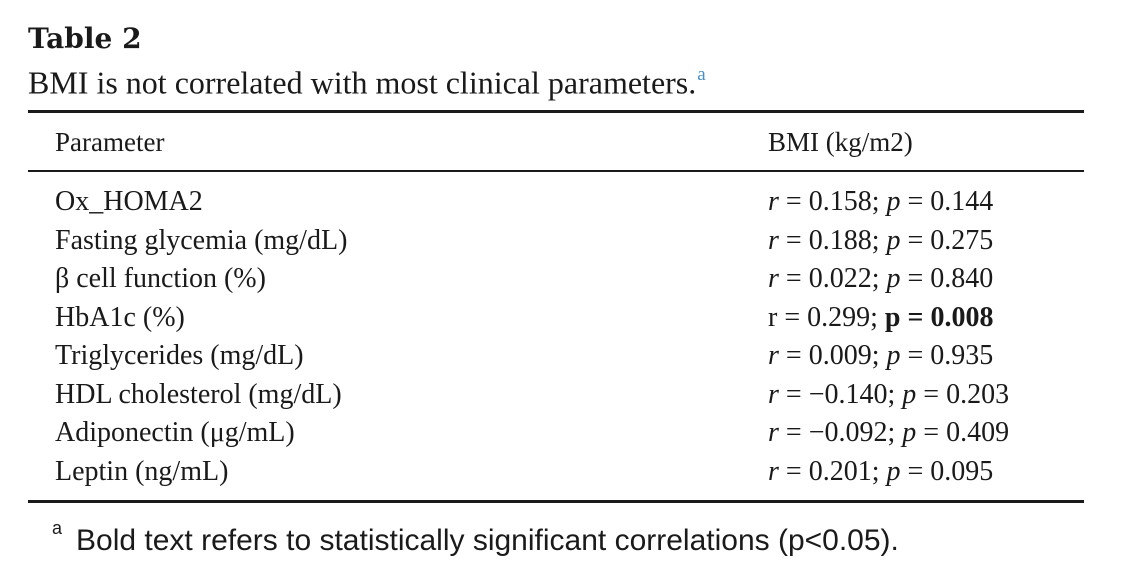  I want to click on r-value: 0.022, so click(840, 278).